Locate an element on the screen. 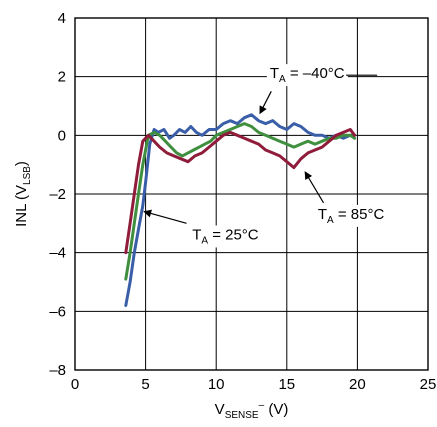  x-tick-label: 5 is located at coordinates (145, 384).